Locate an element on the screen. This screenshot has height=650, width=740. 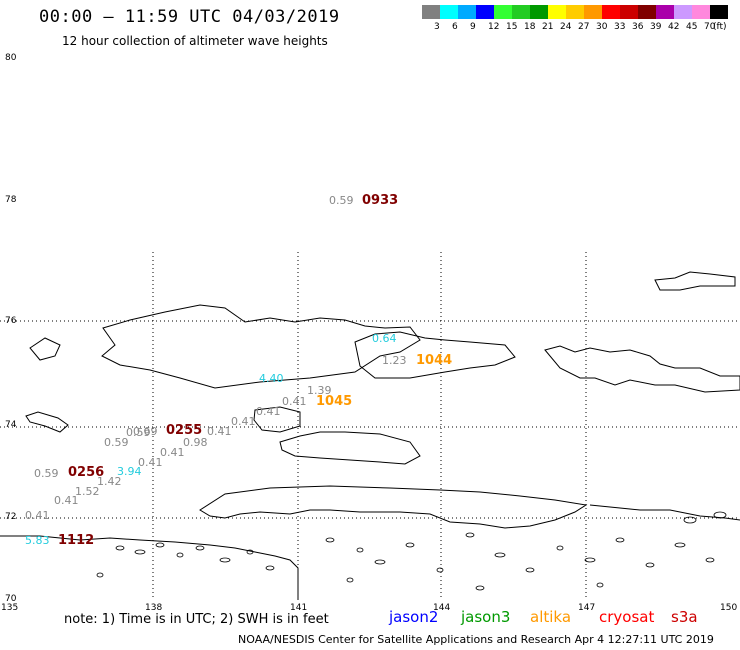
lat-label-78: 78 is located at coordinates (11, 200).